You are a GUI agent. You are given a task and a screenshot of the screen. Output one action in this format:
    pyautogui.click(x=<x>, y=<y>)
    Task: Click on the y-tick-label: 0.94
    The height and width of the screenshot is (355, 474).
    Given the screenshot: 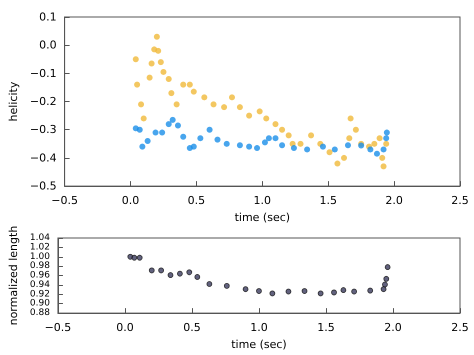 What is the action you would take?
    pyautogui.click(x=40, y=285)
    